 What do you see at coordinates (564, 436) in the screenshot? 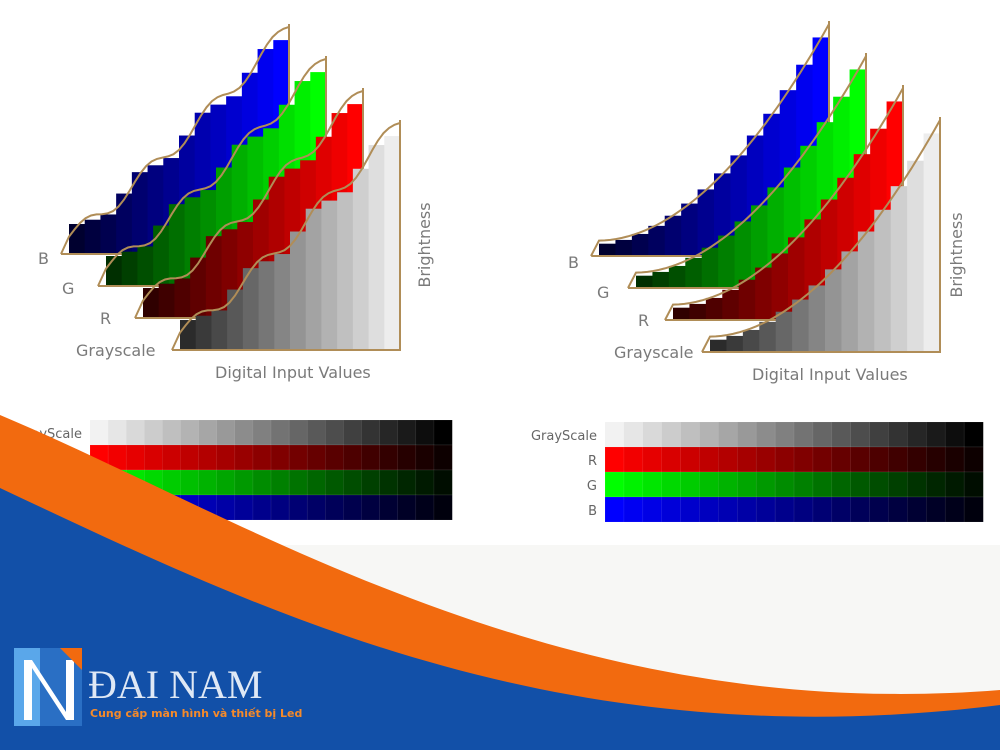
I see `strip-label: GrayScale` at bounding box center [564, 436].